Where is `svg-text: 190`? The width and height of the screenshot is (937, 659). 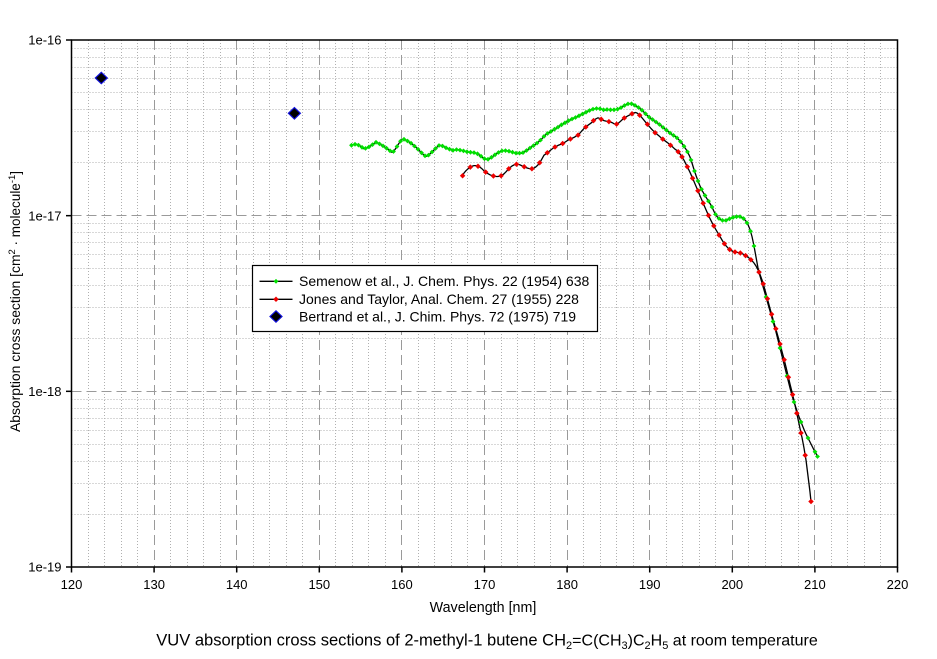 svg-text: 190 is located at coordinates (650, 584).